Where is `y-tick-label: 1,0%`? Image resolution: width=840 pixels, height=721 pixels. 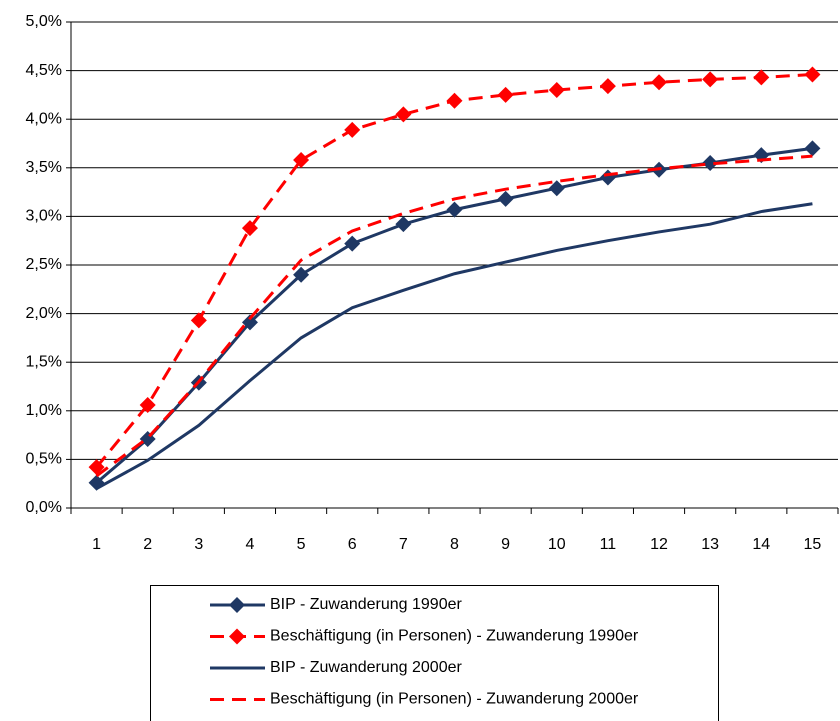 y-tick-label: 1,0% is located at coordinates (44, 410).